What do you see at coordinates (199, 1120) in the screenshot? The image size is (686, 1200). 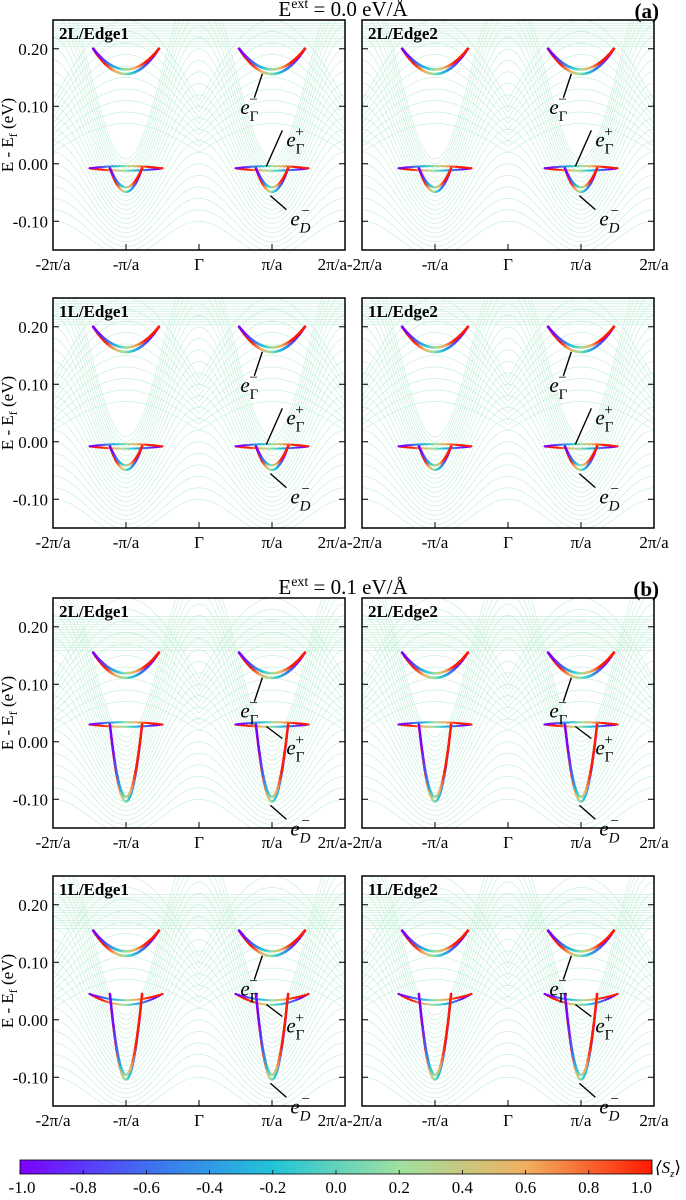 I see `x-tick-label: Γ` at bounding box center [199, 1120].